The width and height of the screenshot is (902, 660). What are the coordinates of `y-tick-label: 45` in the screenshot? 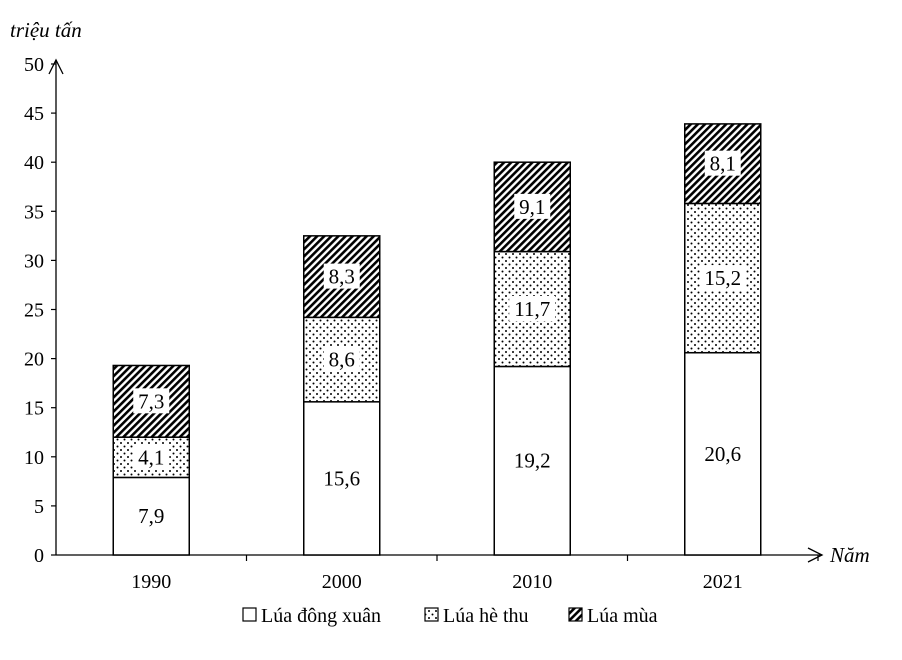 It's located at (34, 114).